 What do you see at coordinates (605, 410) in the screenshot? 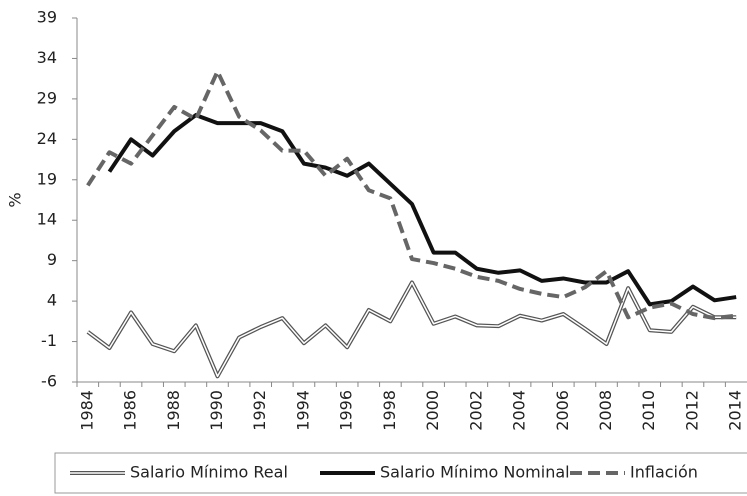
I see `x-tick-label: 2008` at bounding box center [605, 410].